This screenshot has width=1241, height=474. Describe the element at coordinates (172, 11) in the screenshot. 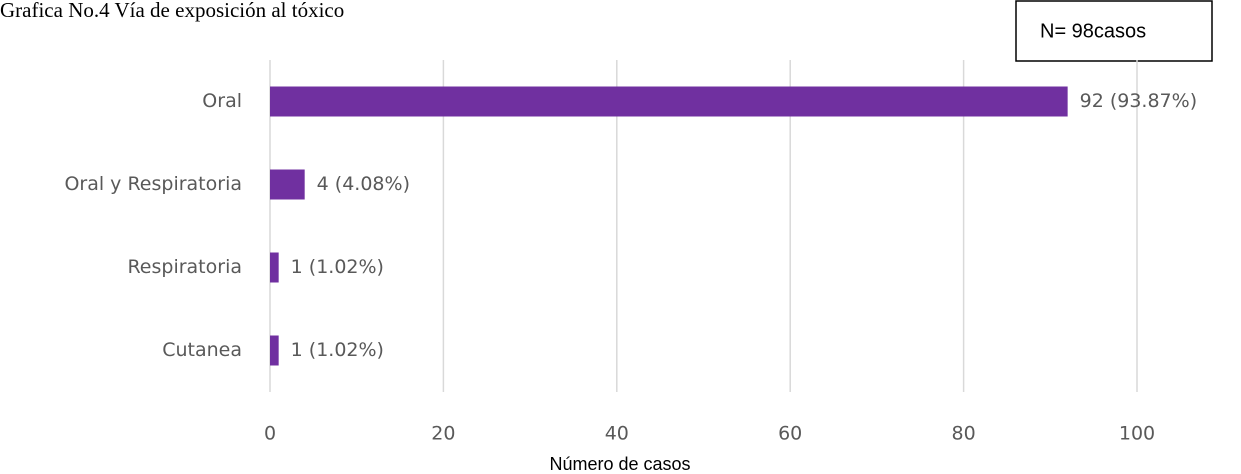

I see `chart-title: Grafica No.4 Vía de exposición al tóxico` at that location.